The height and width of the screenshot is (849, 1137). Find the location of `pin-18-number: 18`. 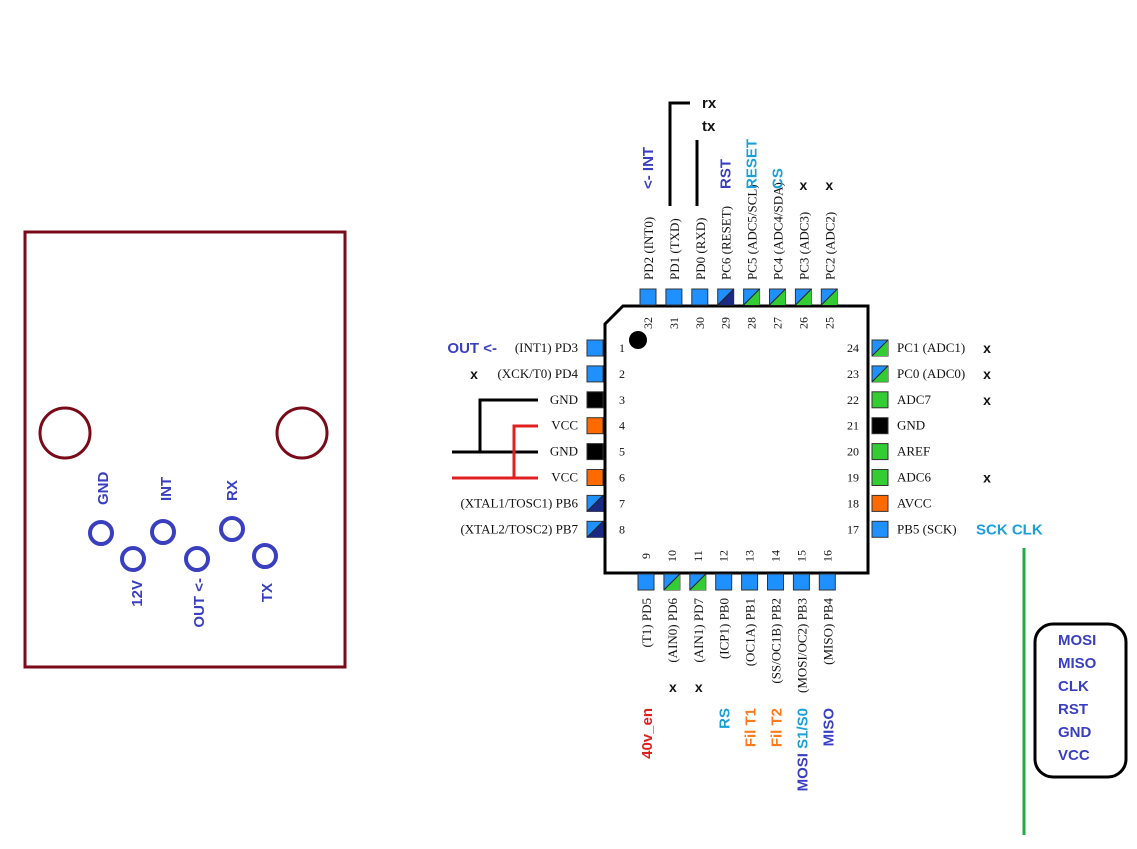

pin-18-number: 18 is located at coordinates (853, 503).